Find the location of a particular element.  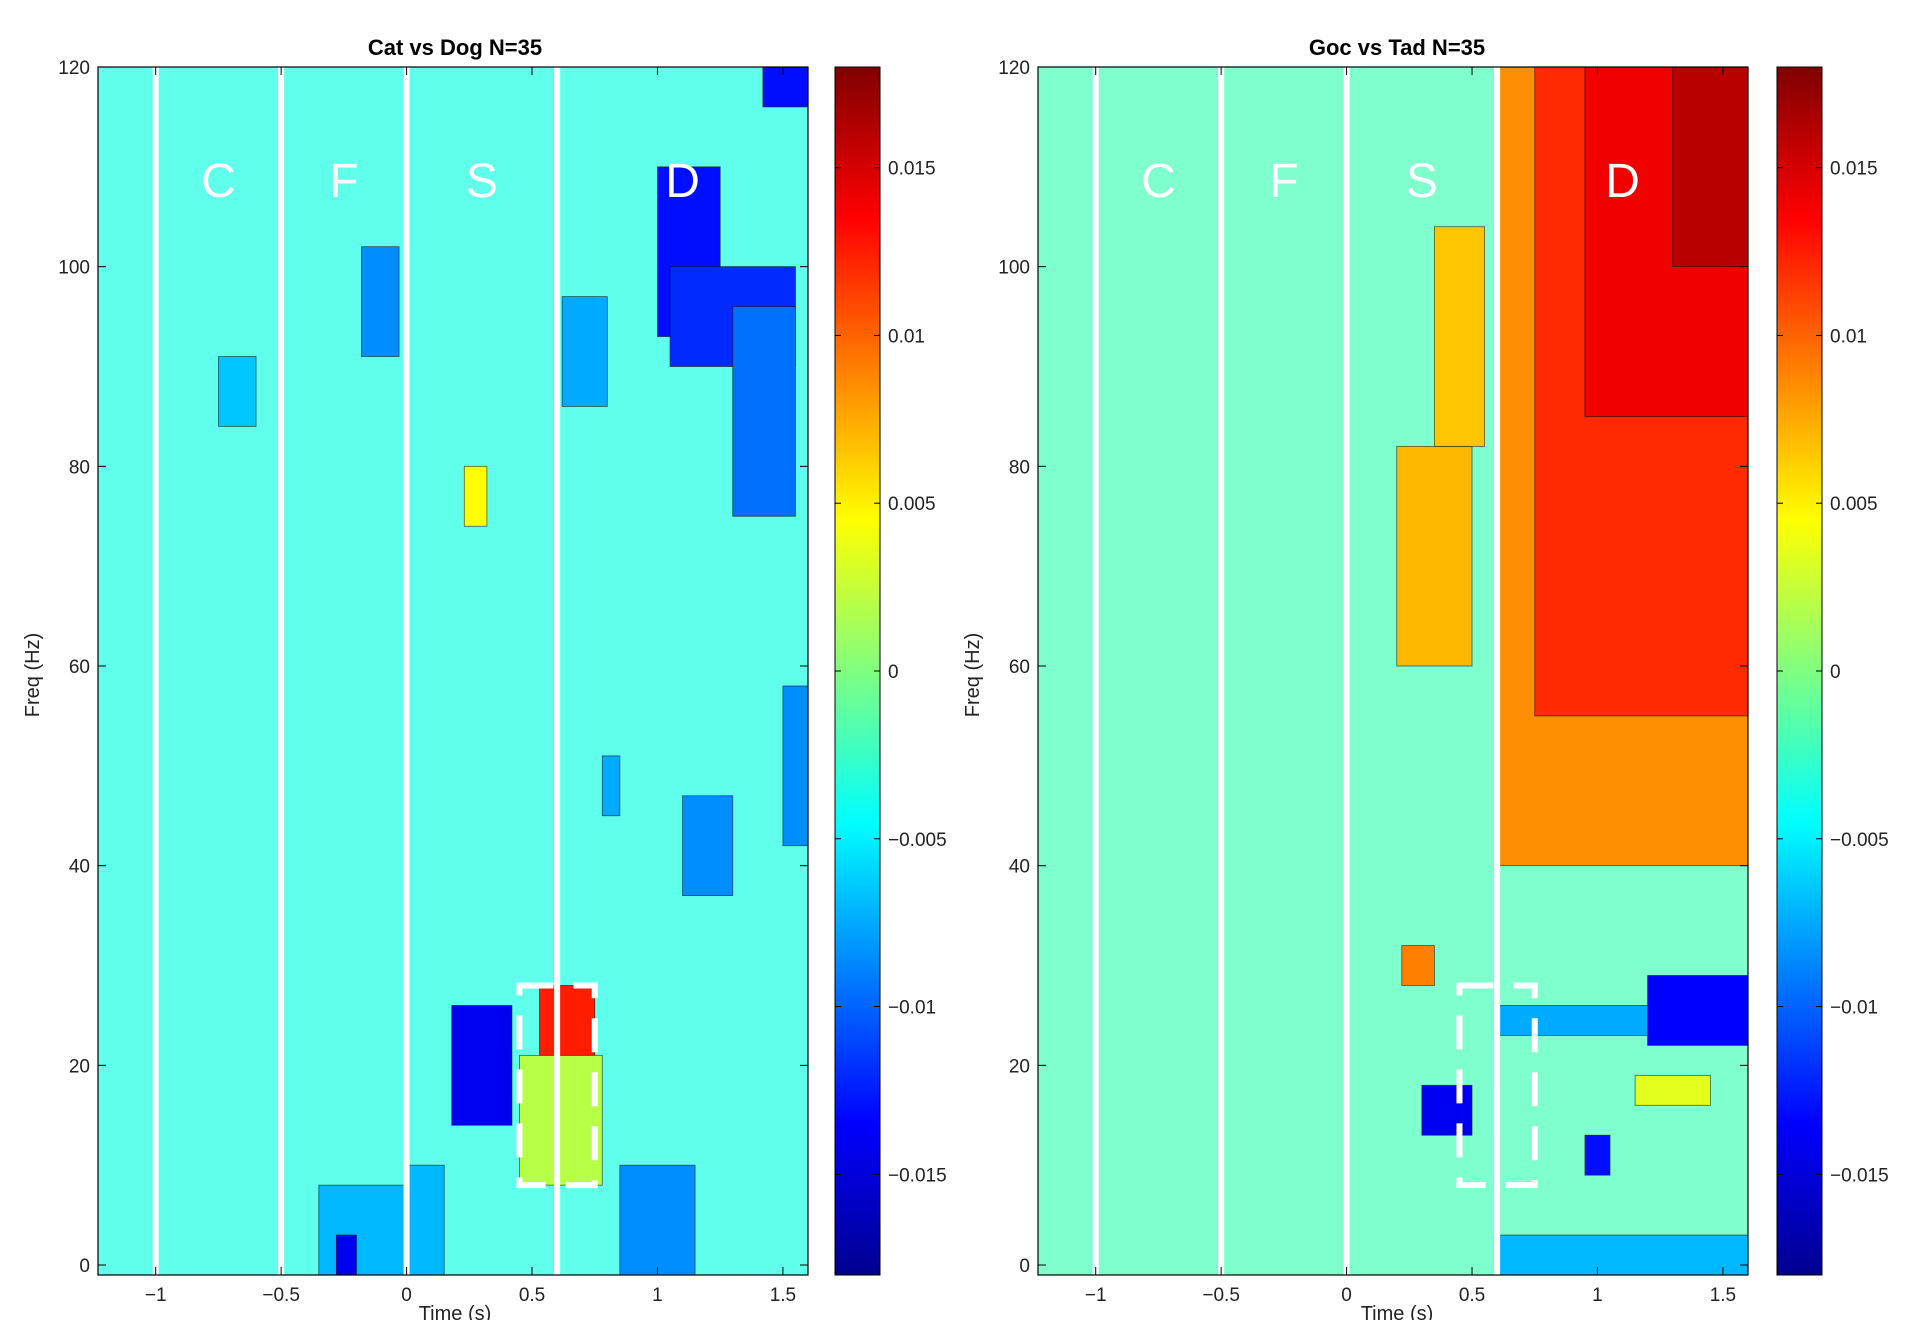

panel-title: Goc vs Tad N=35 is located at coordinates (1397, 47).